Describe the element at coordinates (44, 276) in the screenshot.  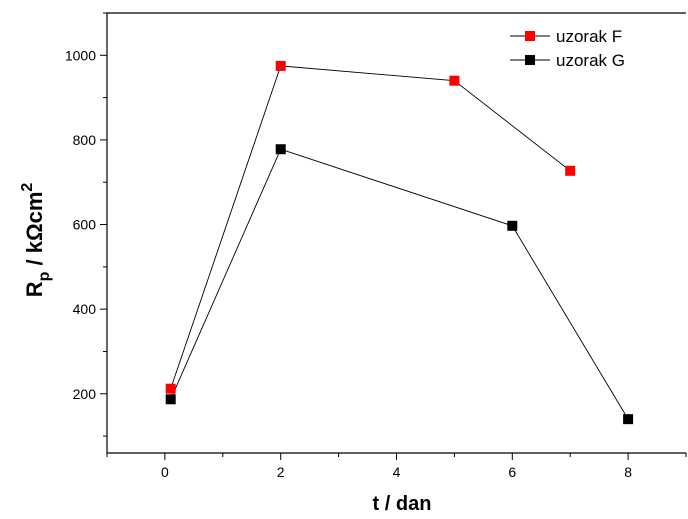
I see `y-axis-label-subscript: p` at that location.